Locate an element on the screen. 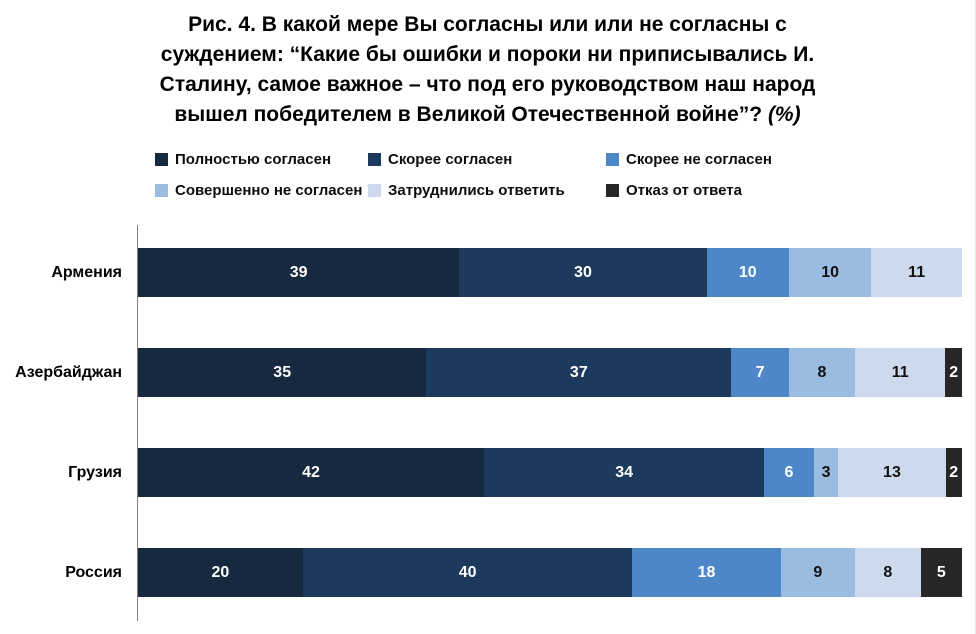 This screenshot has height=634, width=976. bar-segment: 18 is located at coordinates (706, 572).